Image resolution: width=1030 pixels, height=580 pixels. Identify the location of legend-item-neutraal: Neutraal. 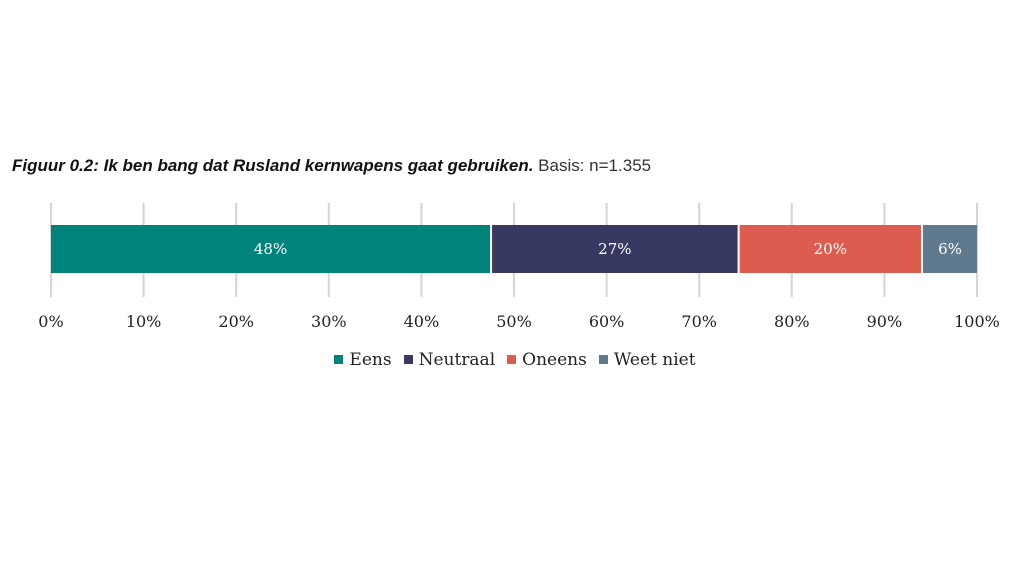
(449, 360).